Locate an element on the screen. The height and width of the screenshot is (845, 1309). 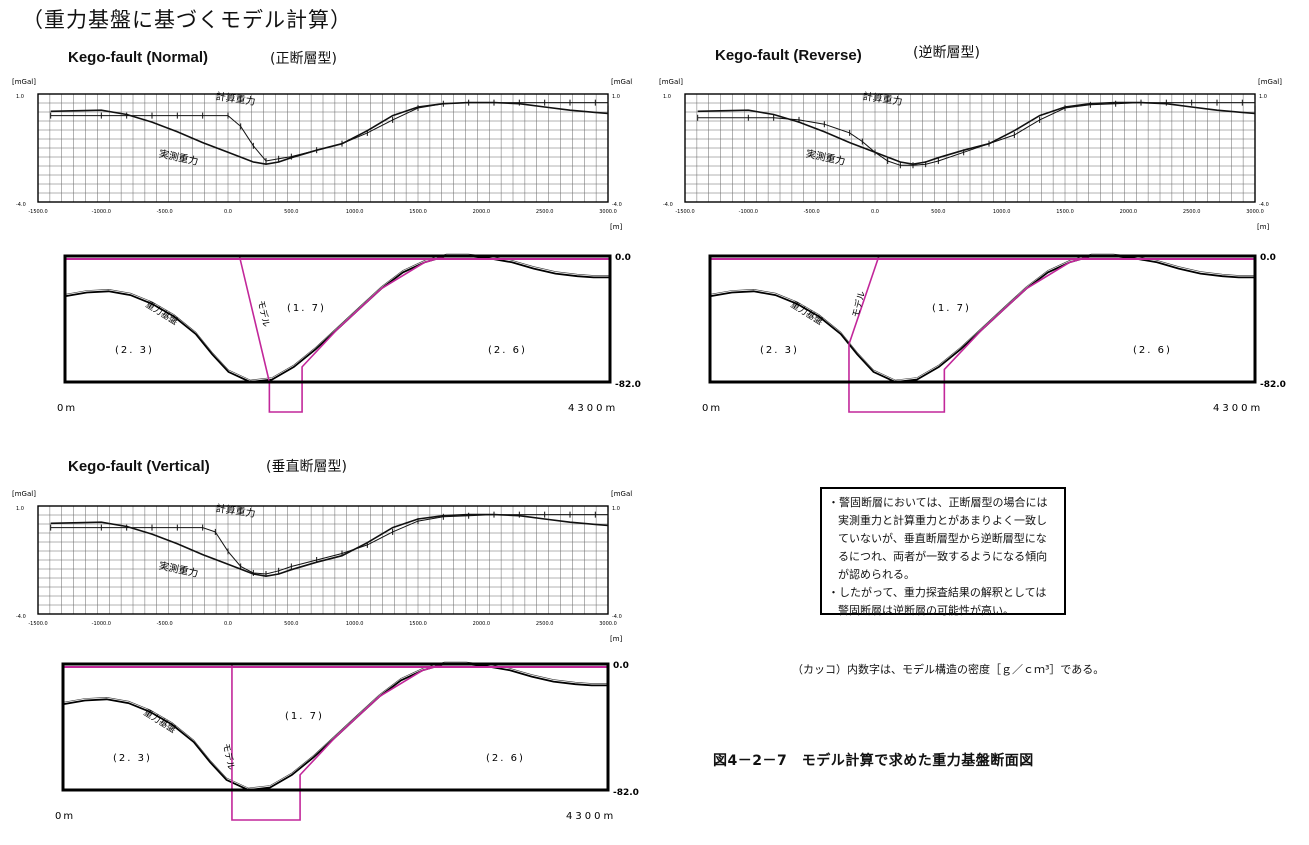
panel-title: Kego-fault (Vertical) is located at coordinates (139, 466).